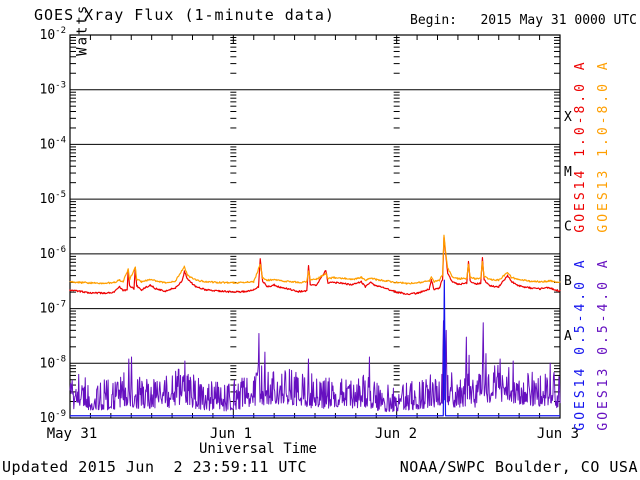  I want to click on x-tick-label-jun-2: Jun 2, so click(396, 434).